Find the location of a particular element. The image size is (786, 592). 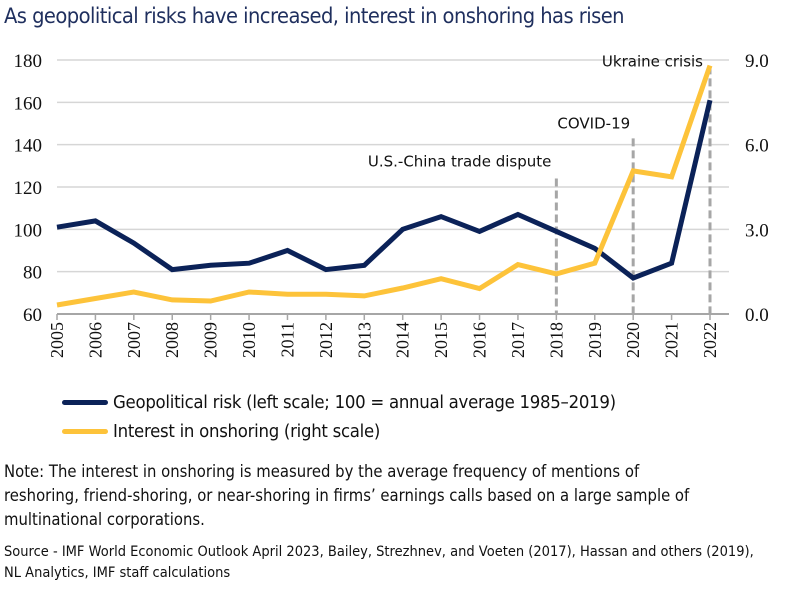

right-tick-label: 9.0 is located at coordinates (757, 61).